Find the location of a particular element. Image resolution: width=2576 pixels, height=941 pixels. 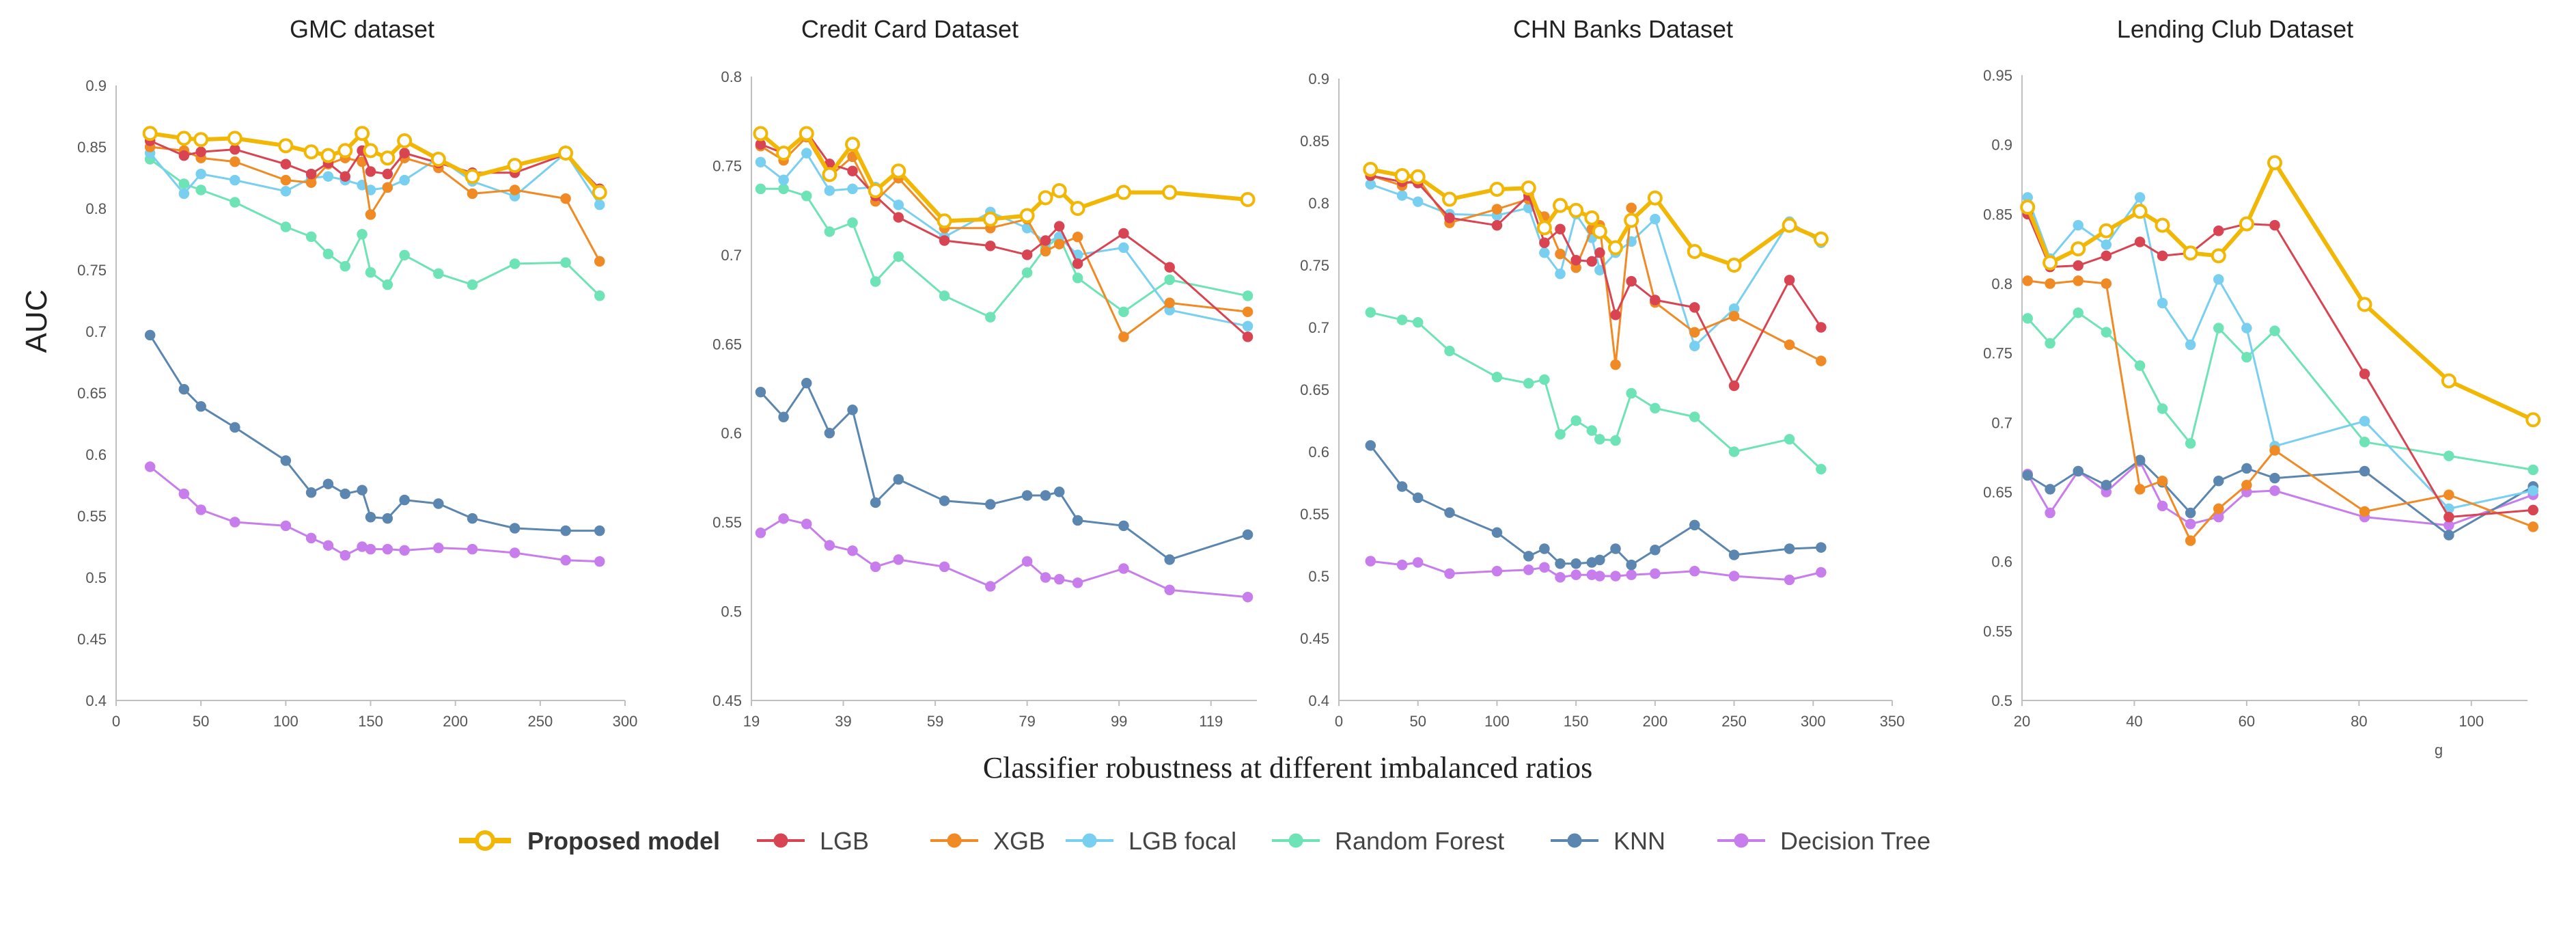

y-tick-label: 0.55 is located at coordinates (1314, 514).